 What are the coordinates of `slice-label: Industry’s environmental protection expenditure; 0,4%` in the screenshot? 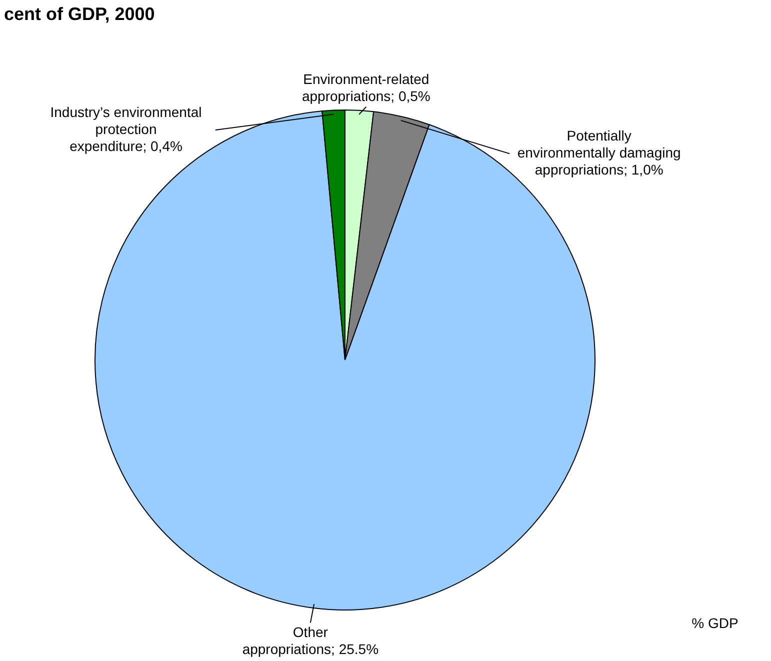 It's located at (126, 129).